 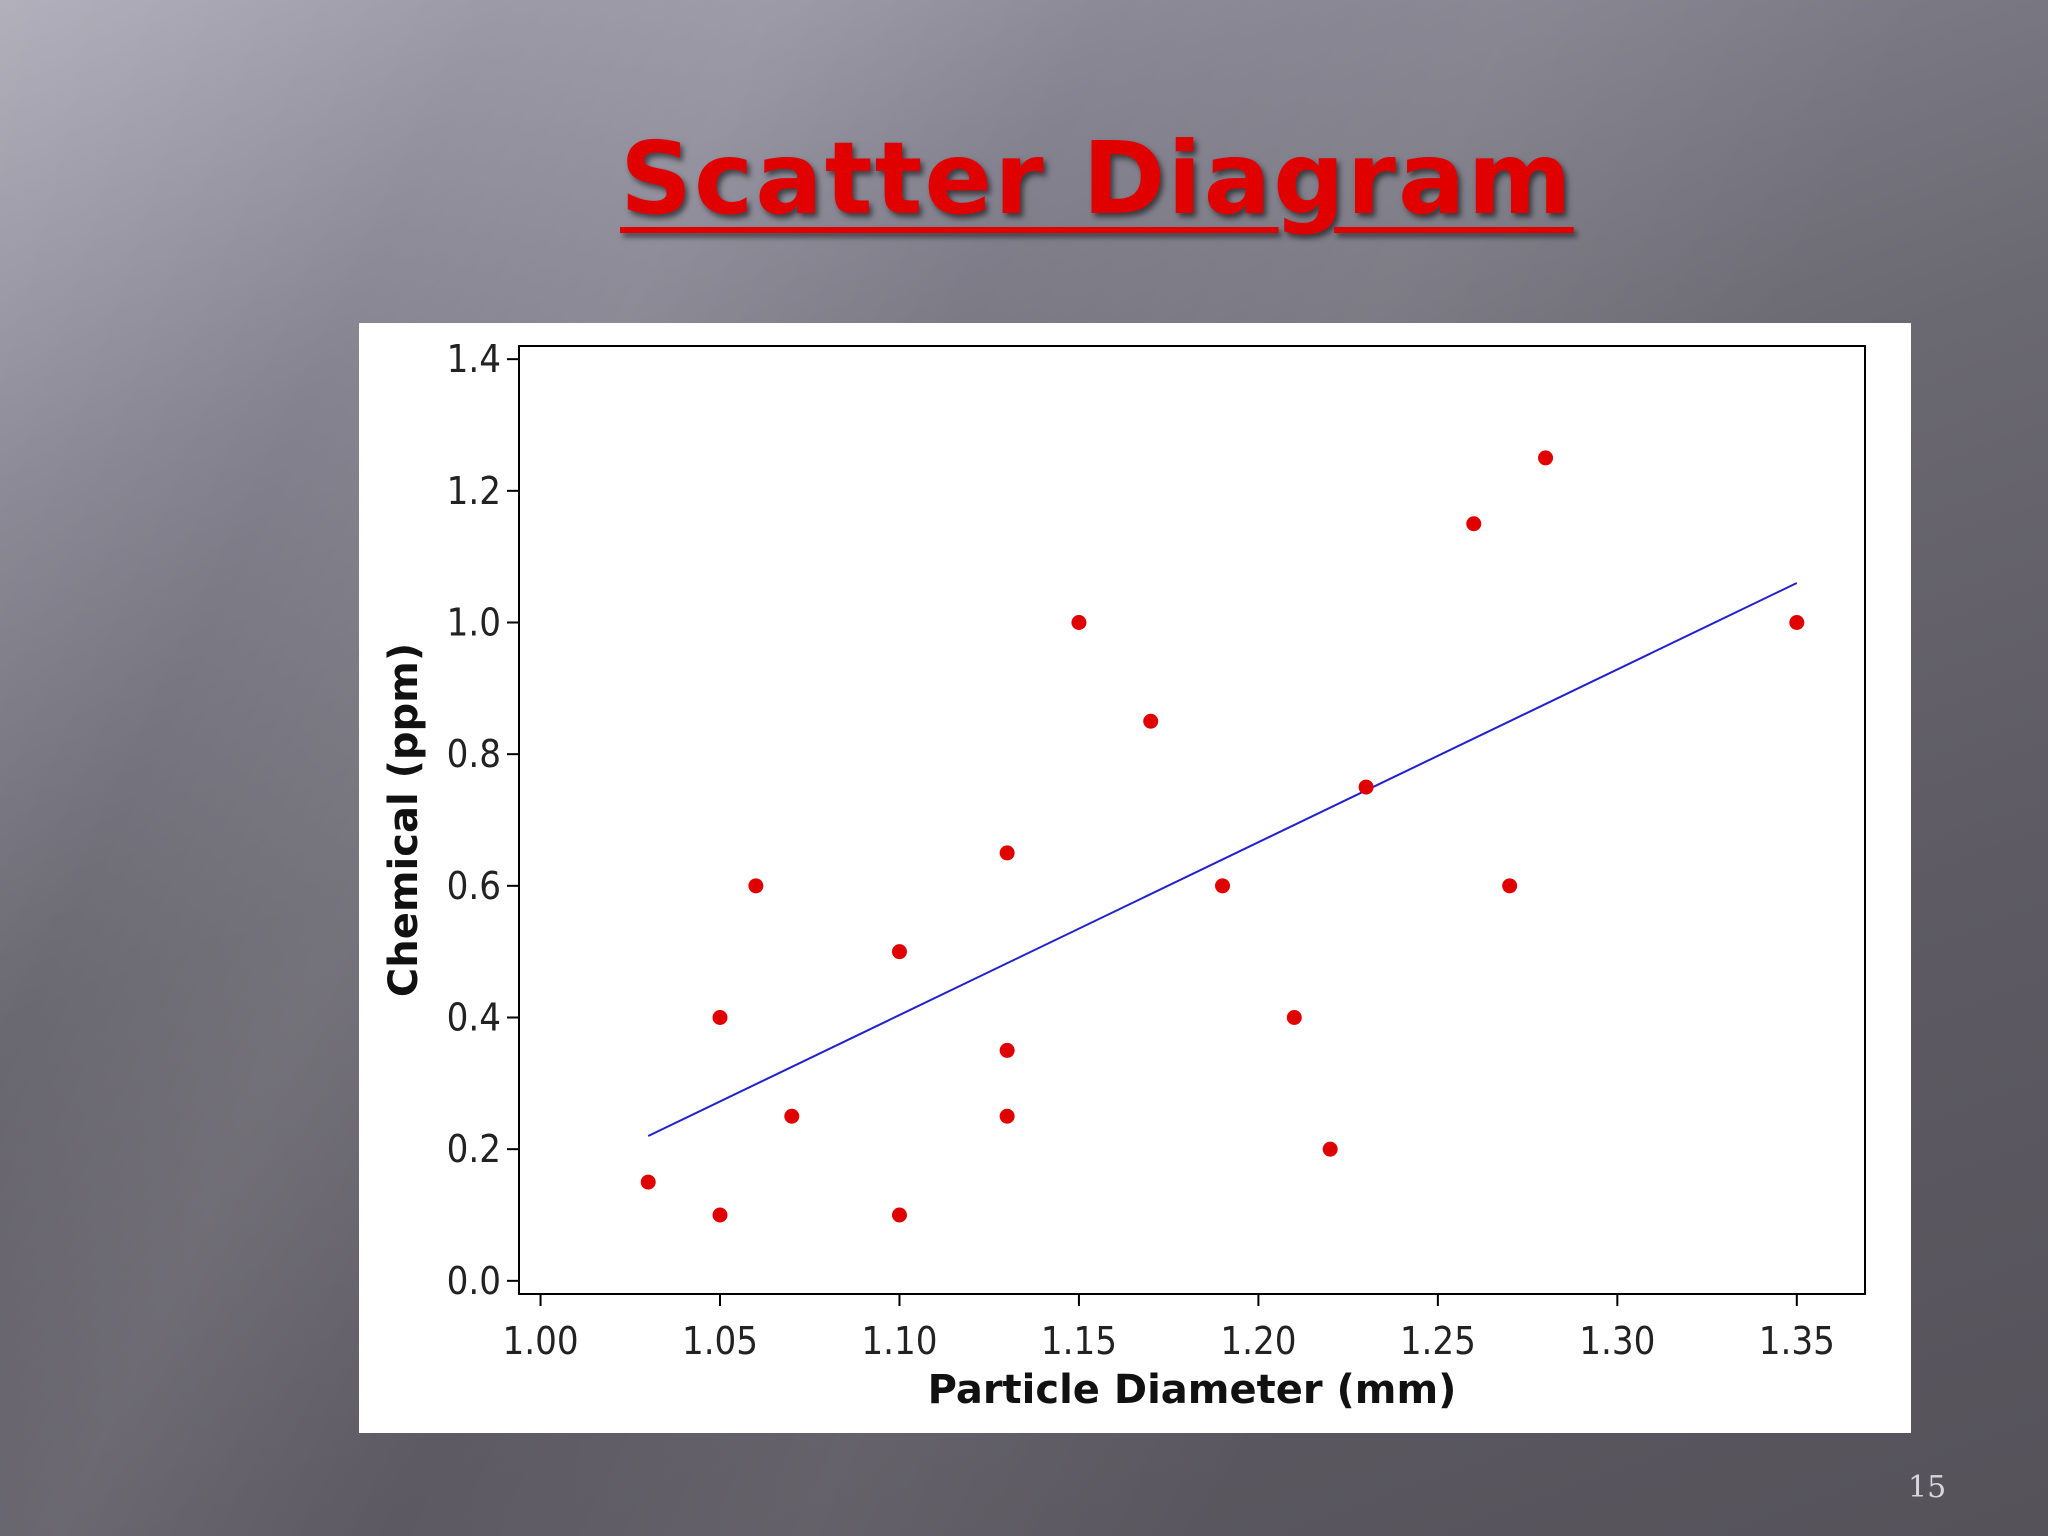 What do you see at coordinates (474, 754) in the screenshot?
I see `y-tick-label: 0.8` at bounding box center [474, 754].